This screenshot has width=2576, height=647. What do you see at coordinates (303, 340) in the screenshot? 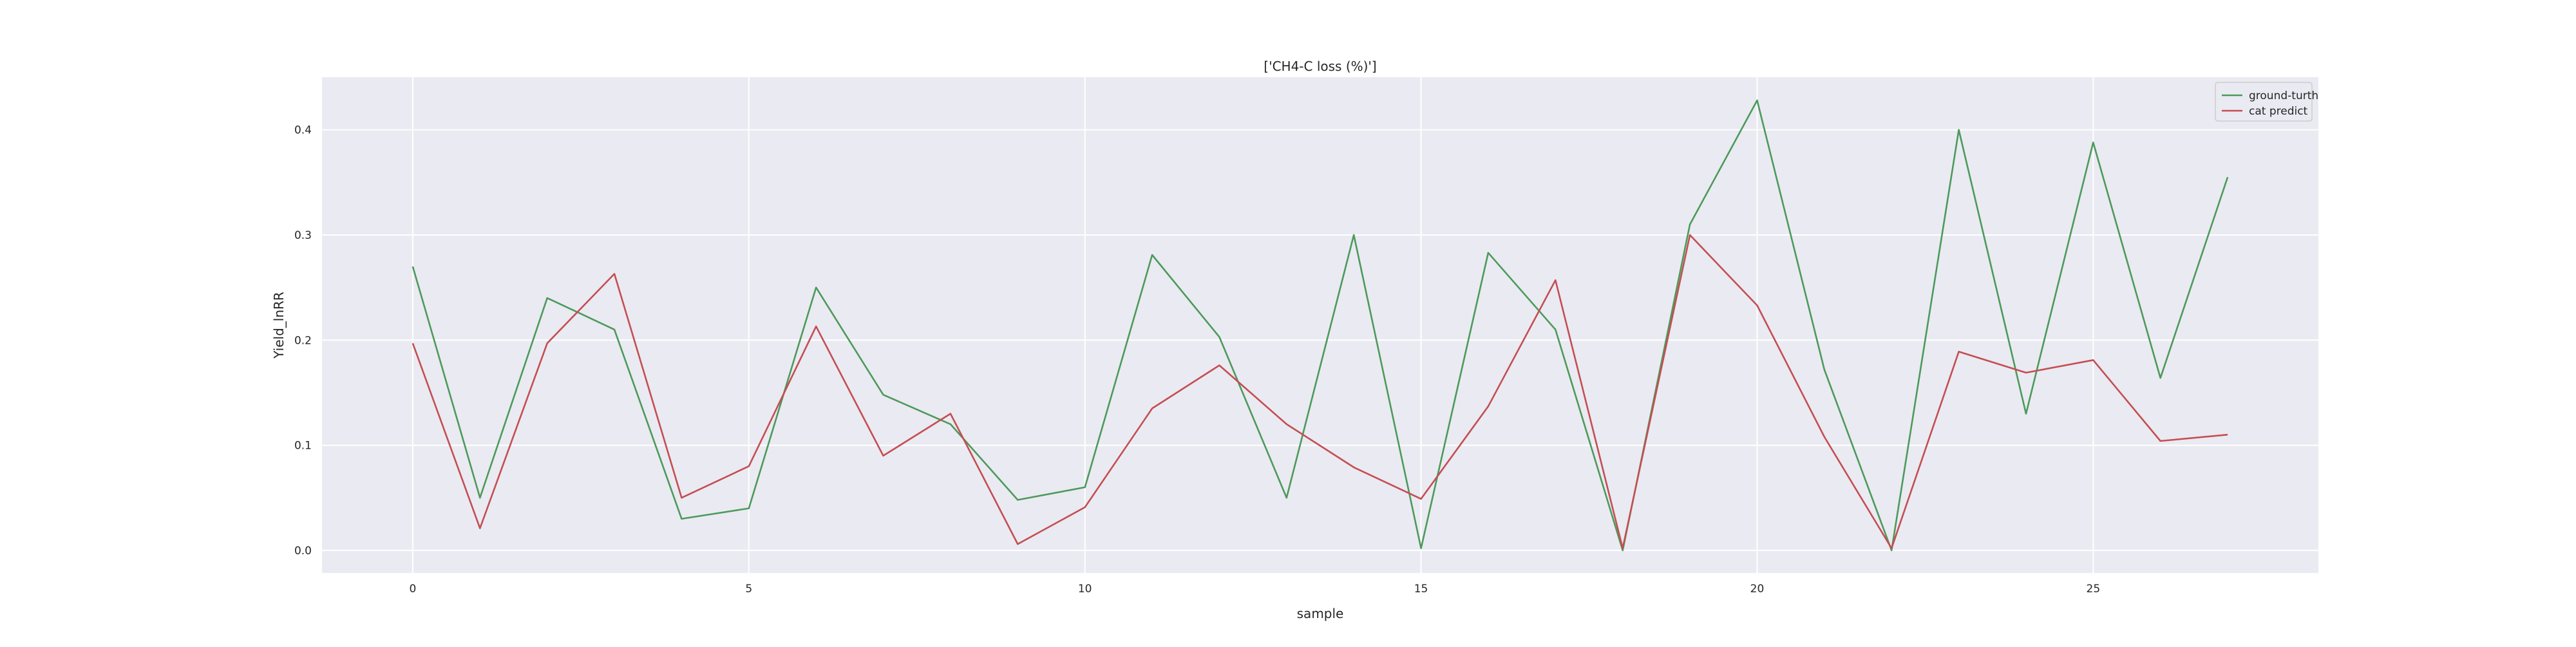
I see `y-tick-label: 0.2` at bounding box center [303, 340].